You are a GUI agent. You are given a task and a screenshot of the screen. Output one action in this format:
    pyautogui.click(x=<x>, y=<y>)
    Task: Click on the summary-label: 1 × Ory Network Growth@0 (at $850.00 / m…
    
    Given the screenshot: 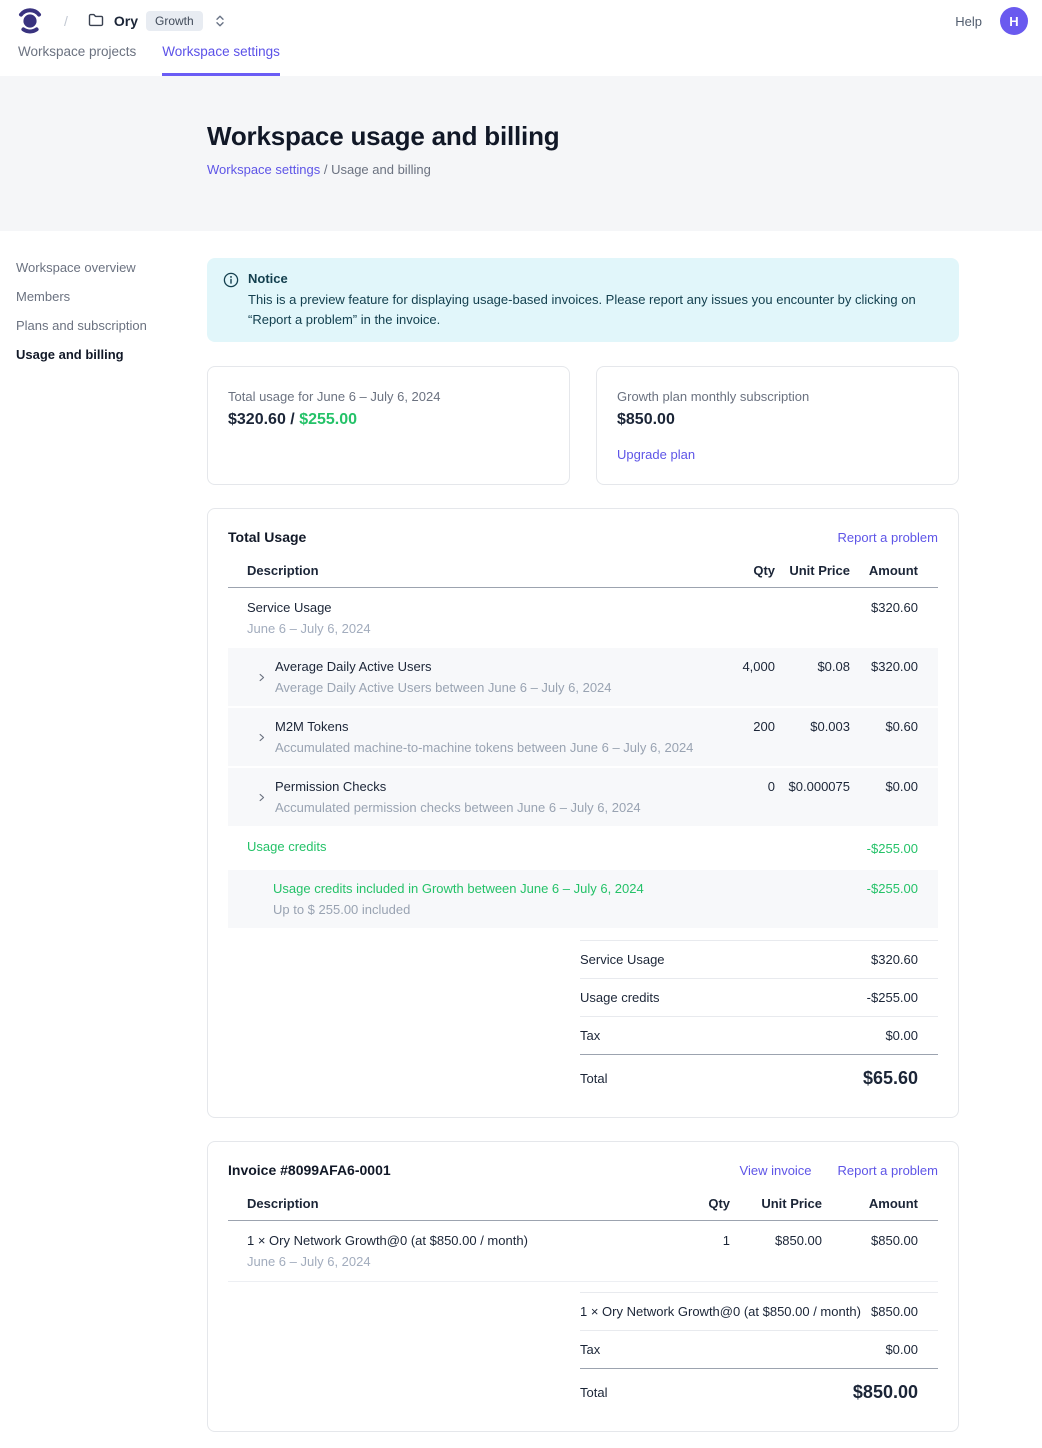 What is the action you would take?
    pyautogui.click(x=720, y=1311)
    